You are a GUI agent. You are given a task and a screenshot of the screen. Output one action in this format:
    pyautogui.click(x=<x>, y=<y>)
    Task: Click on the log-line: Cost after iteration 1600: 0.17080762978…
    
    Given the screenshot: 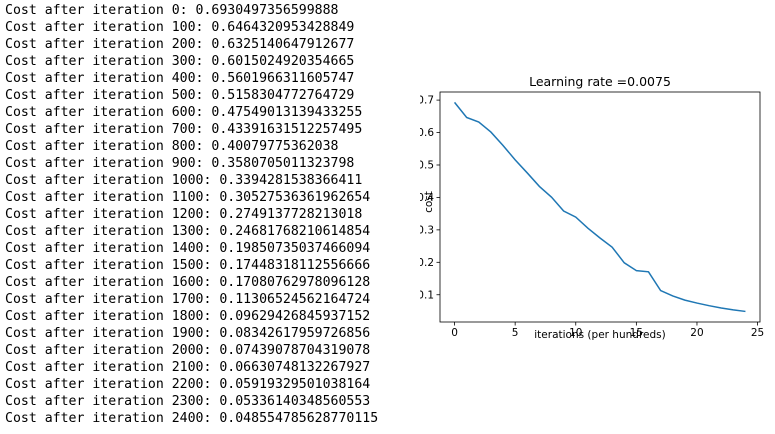 What is the action you would take?
    pyautogui.click(x=188, y=282)
    